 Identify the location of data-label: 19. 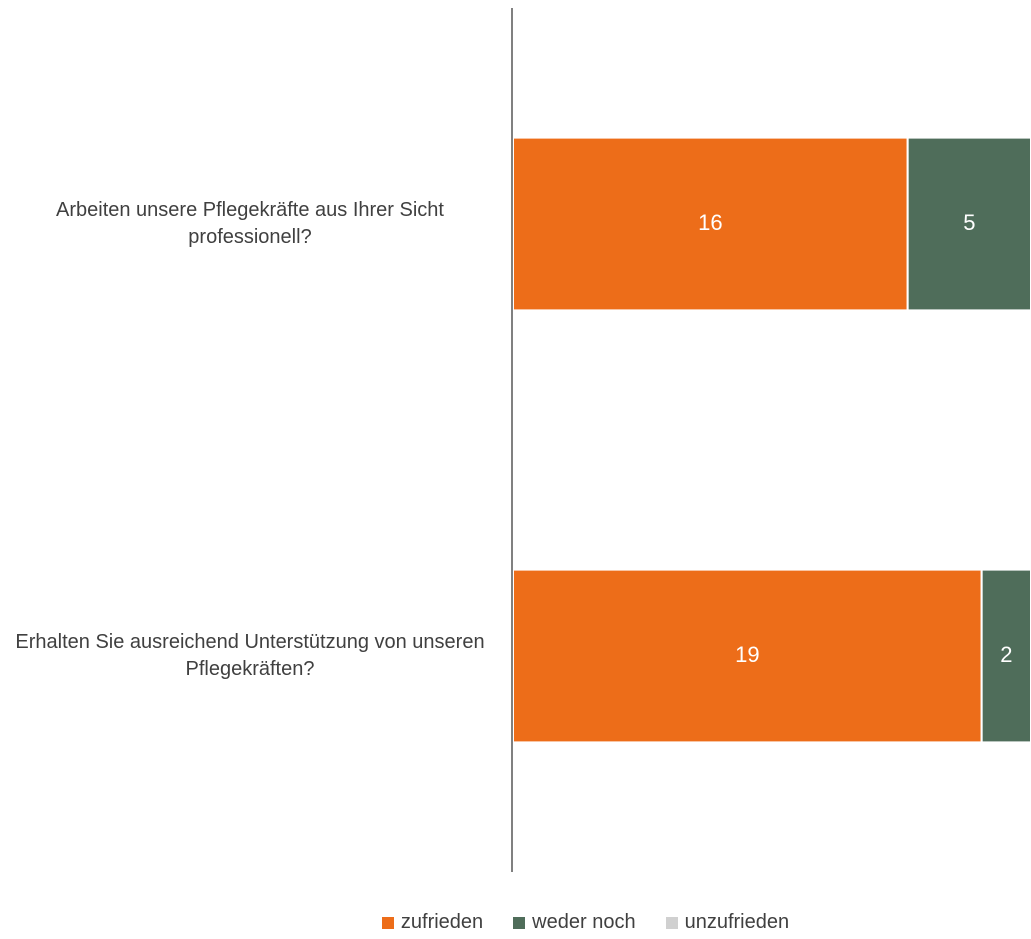
(747, 654).